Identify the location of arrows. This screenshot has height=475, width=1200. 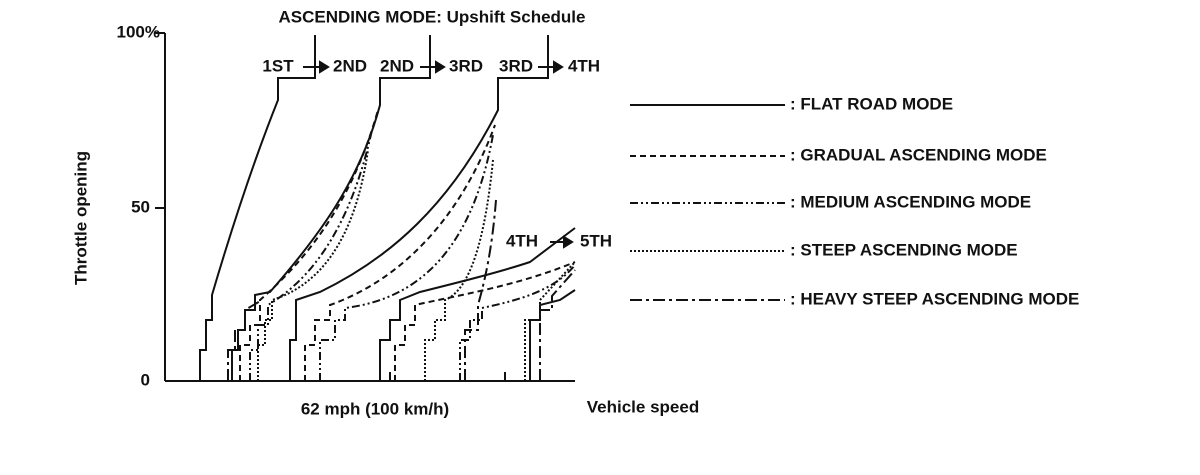
(438, 154).